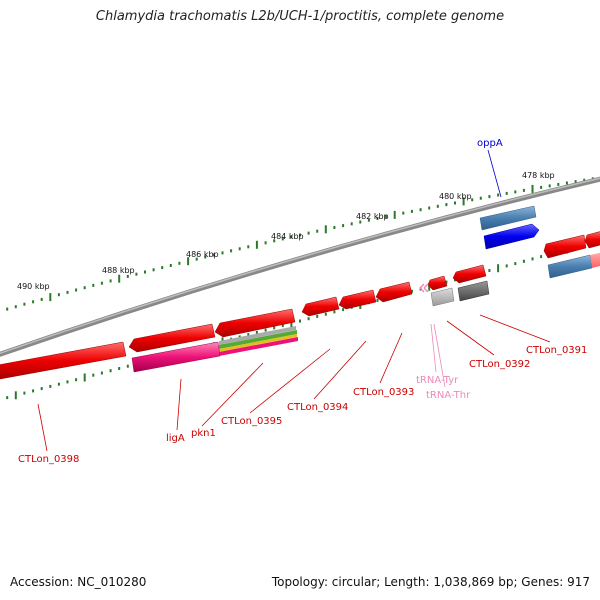  Describe the element at coordinates (469, 274) in the screenshot. I see `gene-ctlon-0392-arrow` at that location.